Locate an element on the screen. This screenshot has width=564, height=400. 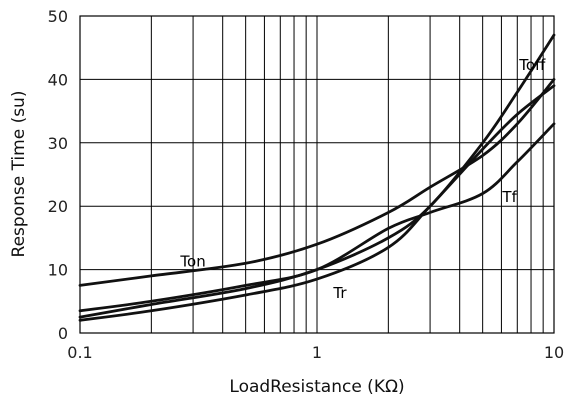
x-axis-label: LoadResistance (KΩ) is located at coordinates (316, 387).